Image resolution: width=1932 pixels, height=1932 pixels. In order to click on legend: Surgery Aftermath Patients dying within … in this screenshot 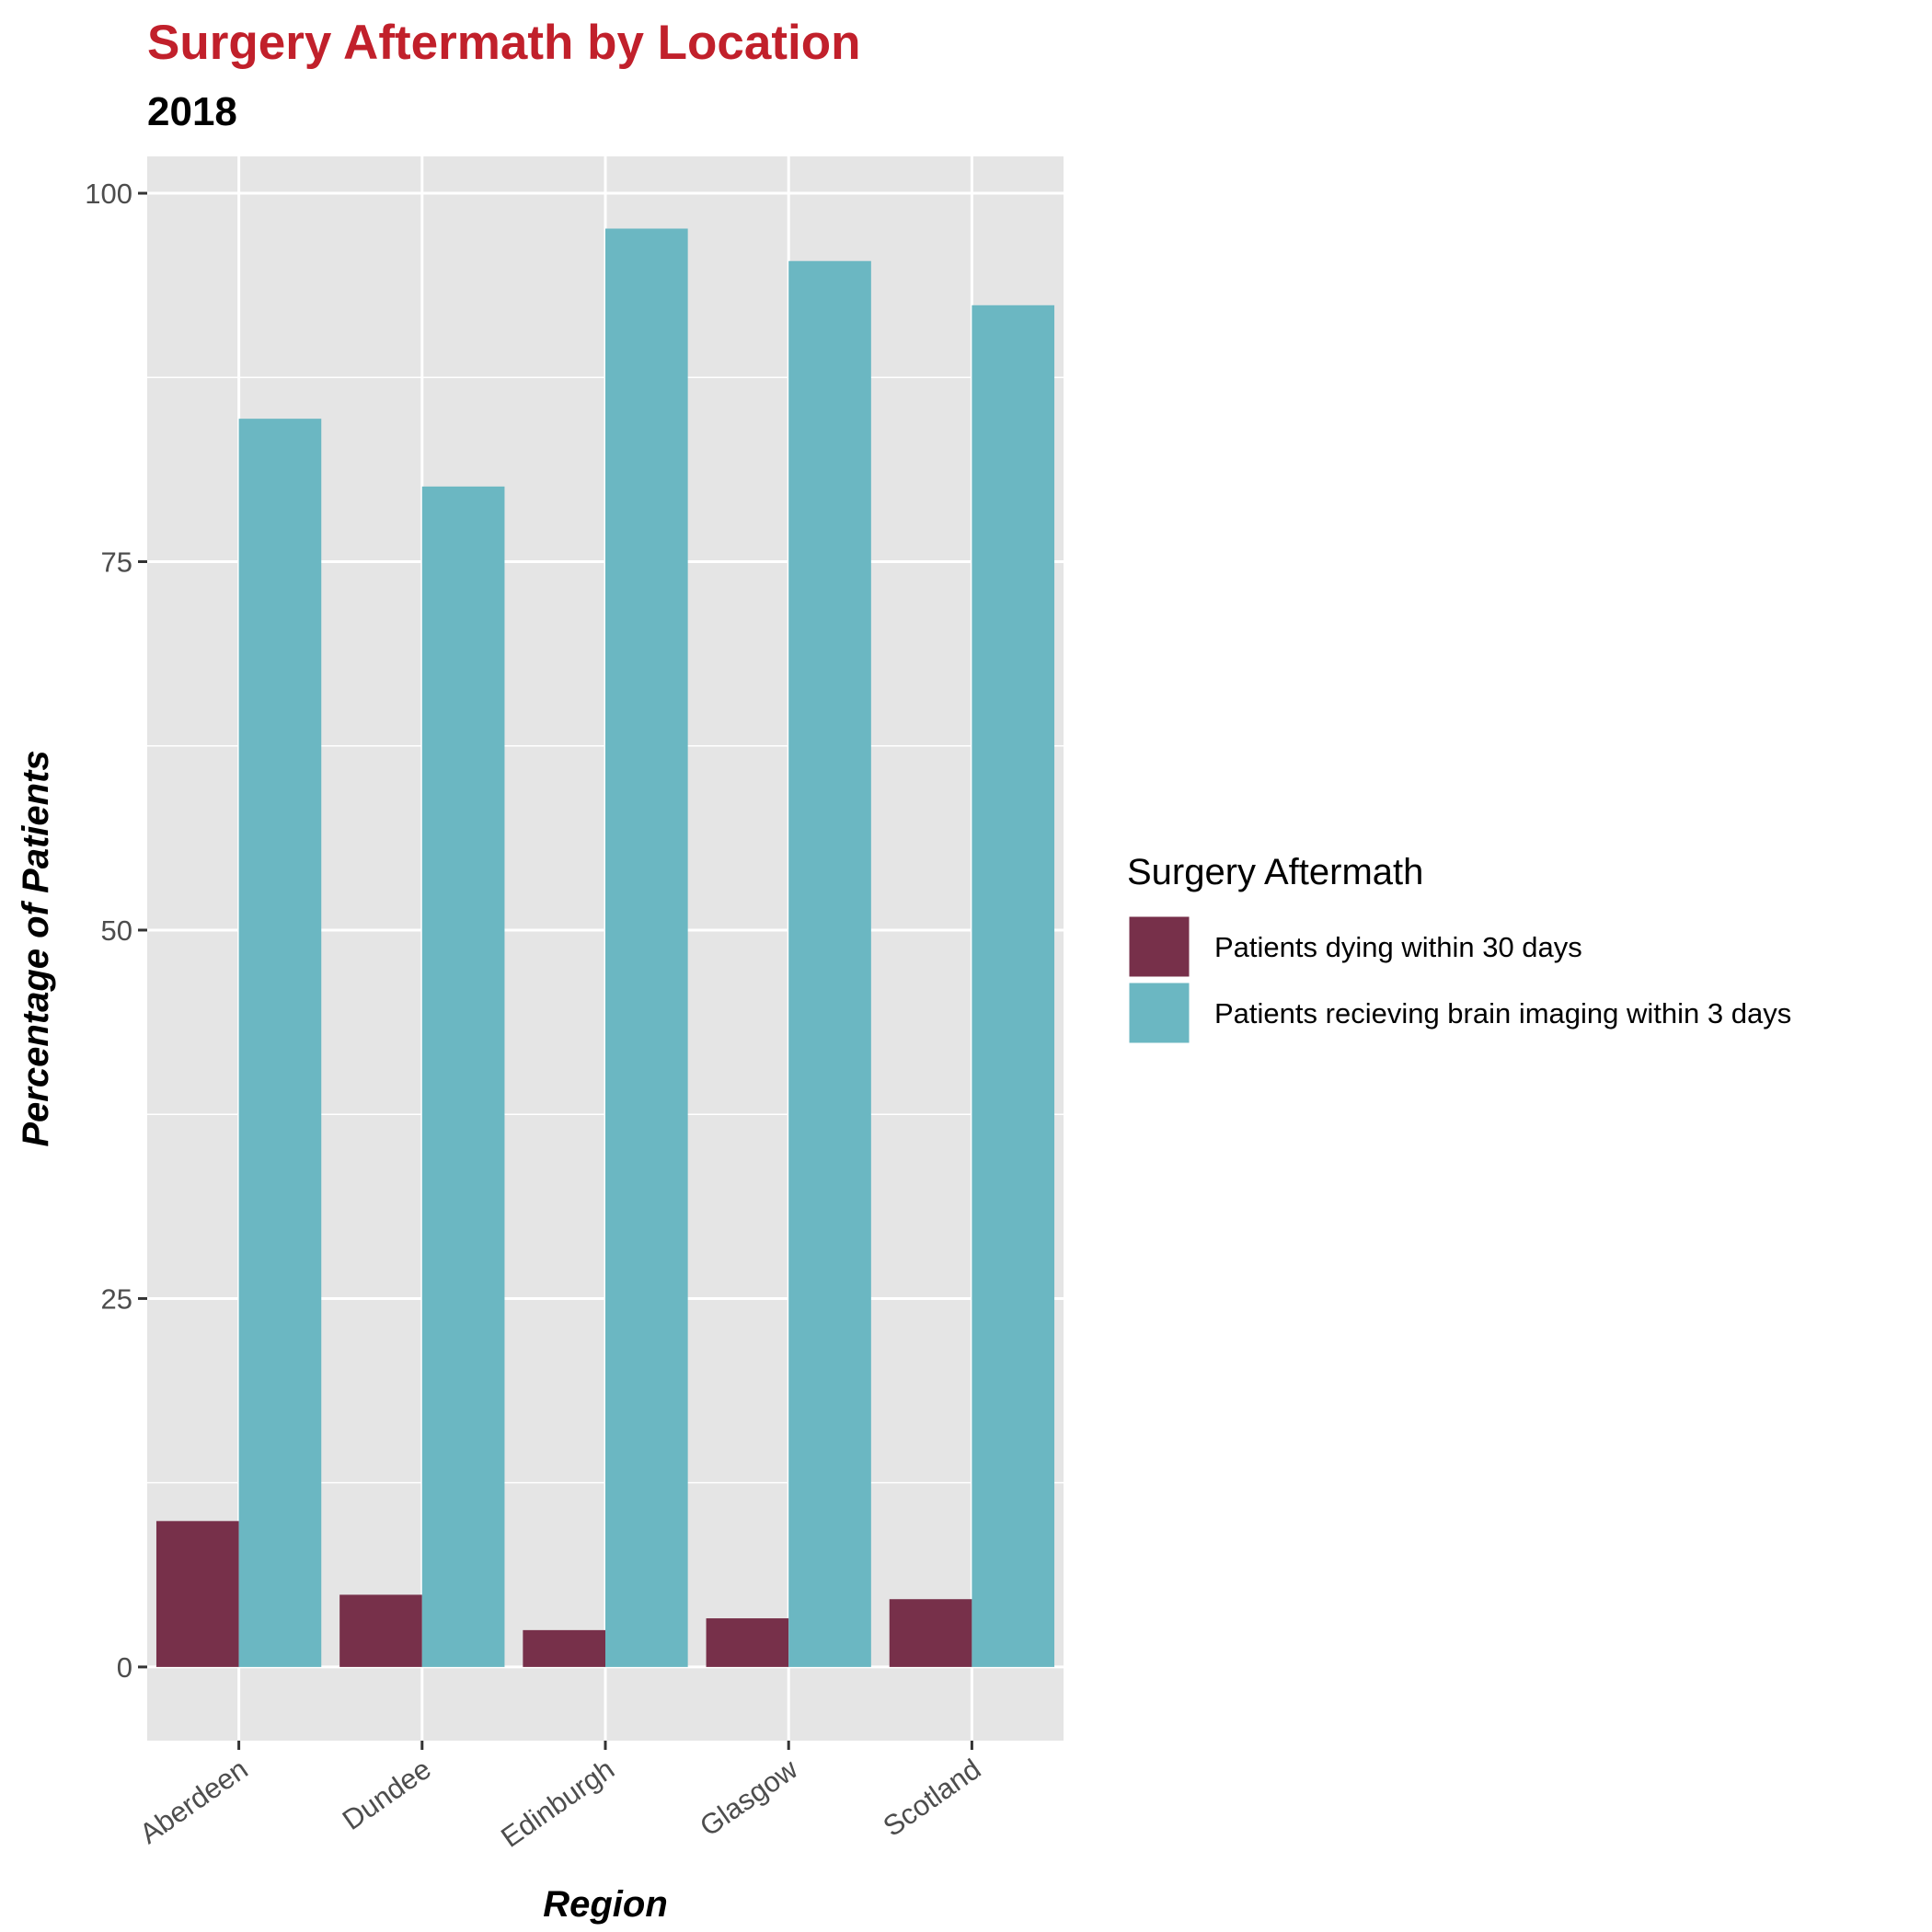, I will do `click(1458, 949)`.